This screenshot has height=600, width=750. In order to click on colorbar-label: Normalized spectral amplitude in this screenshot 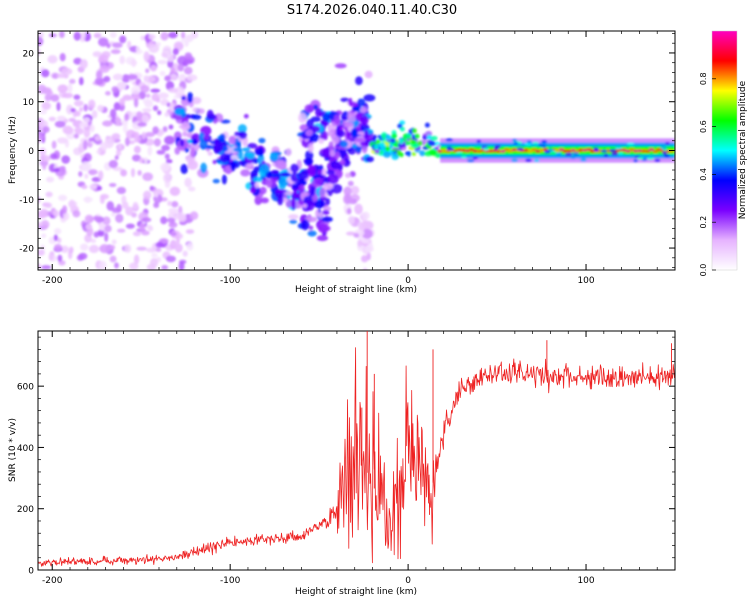, I will do `click(743, 149)`.